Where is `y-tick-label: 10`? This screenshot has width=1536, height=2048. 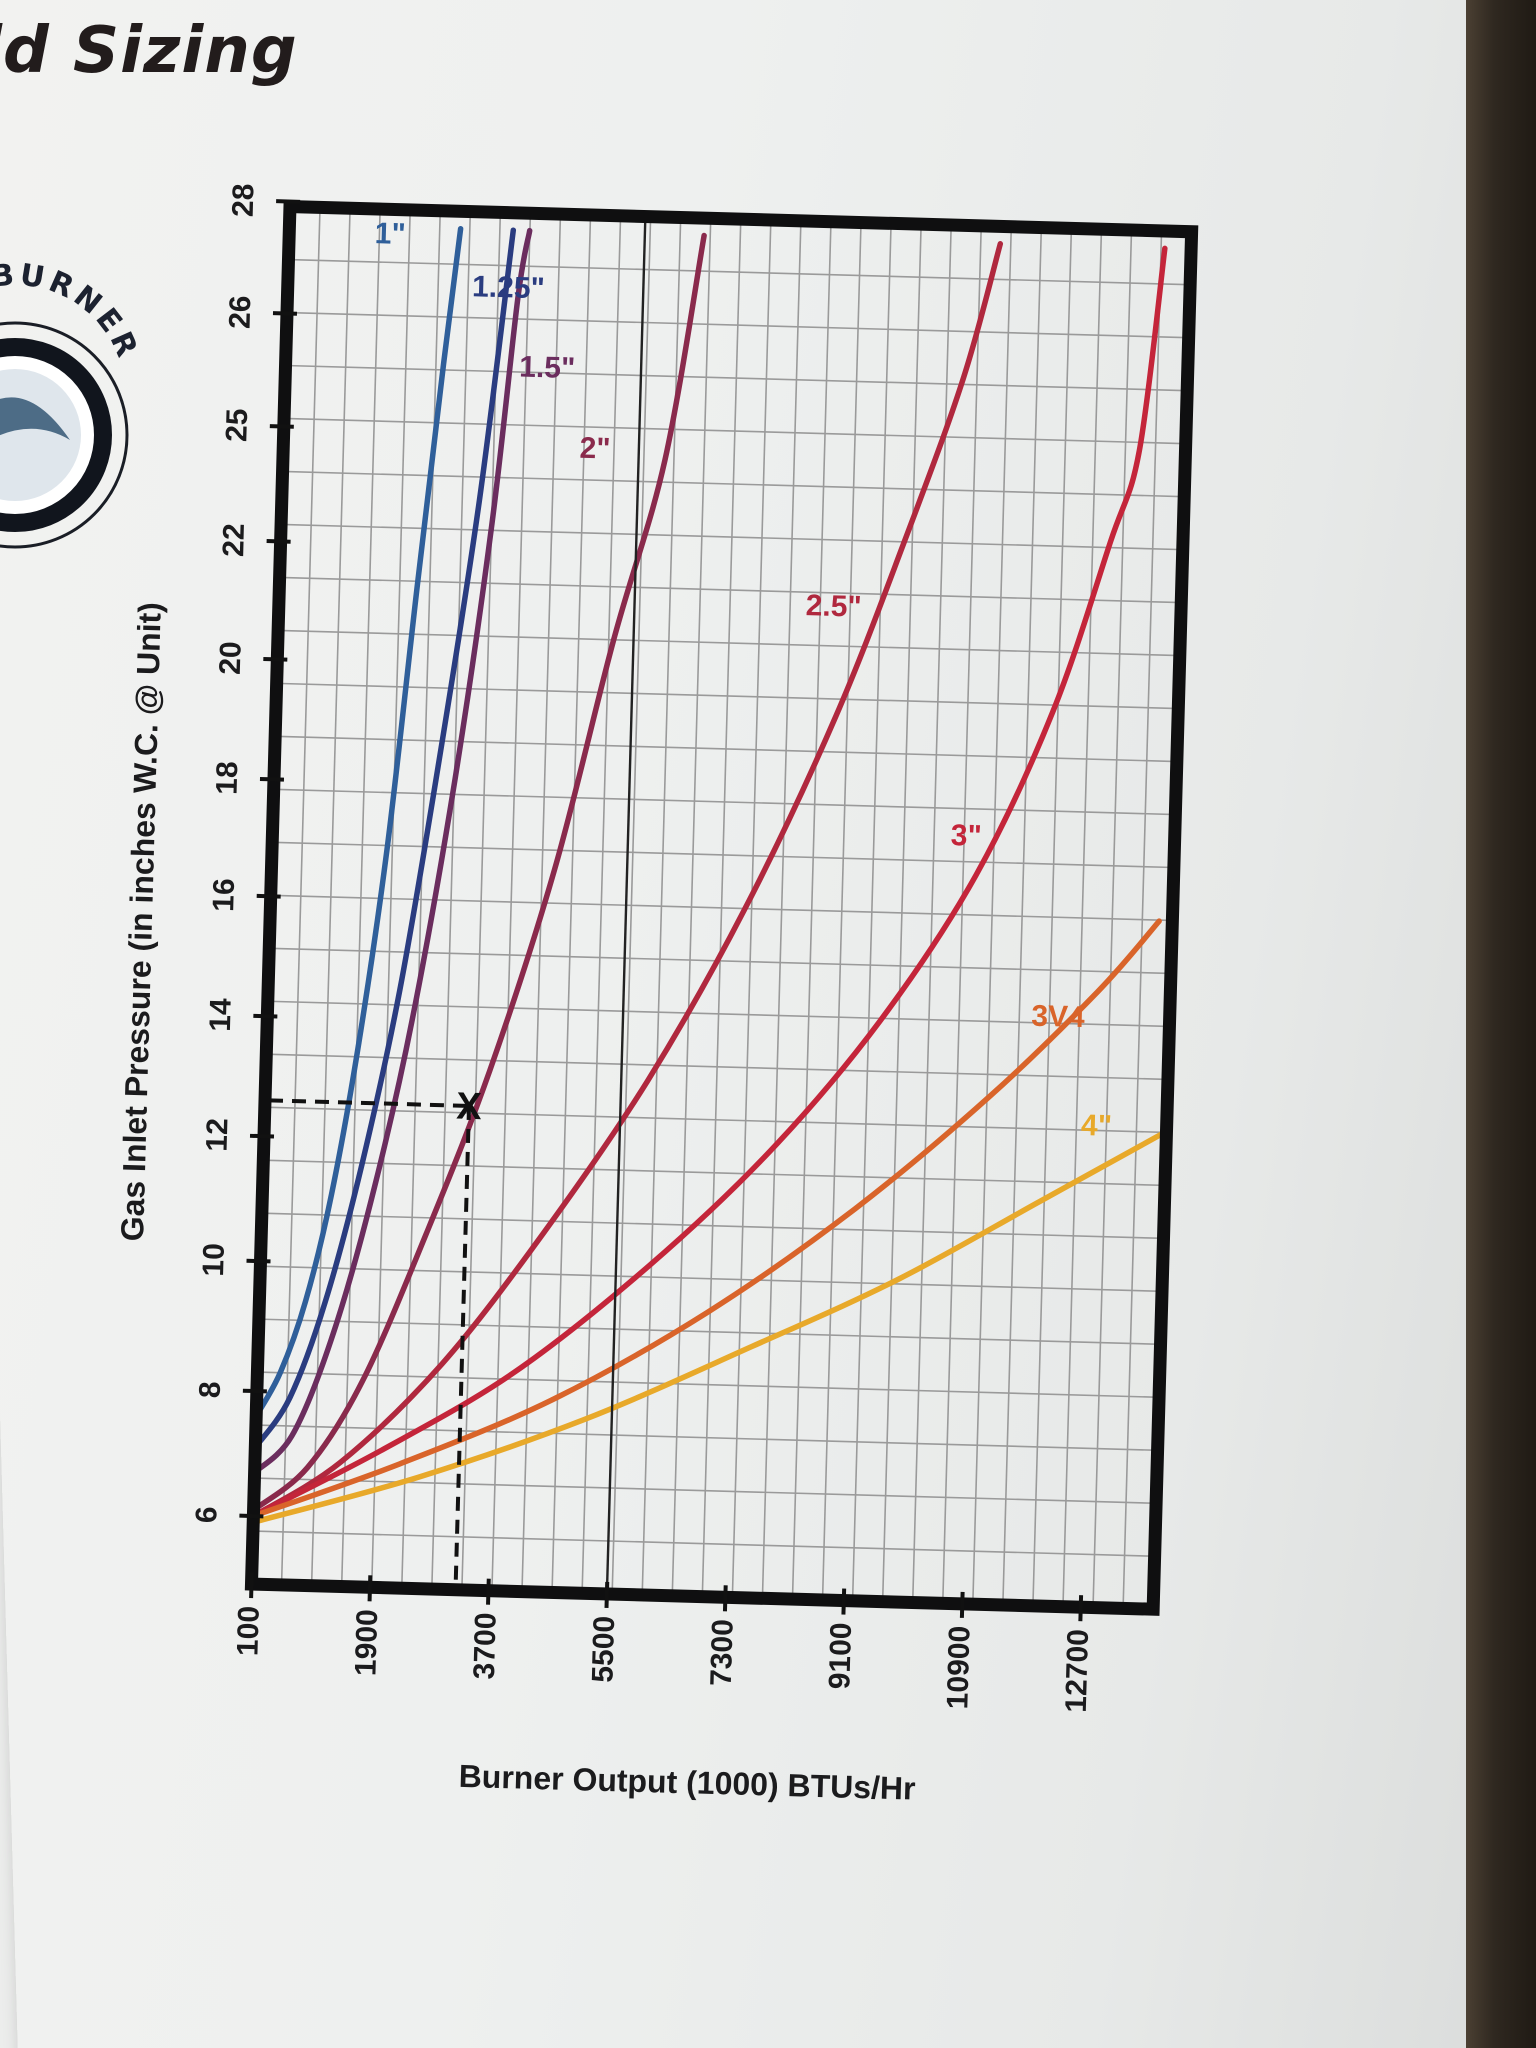 y-tick-label: 10 is located at coordinates (214, 1260).